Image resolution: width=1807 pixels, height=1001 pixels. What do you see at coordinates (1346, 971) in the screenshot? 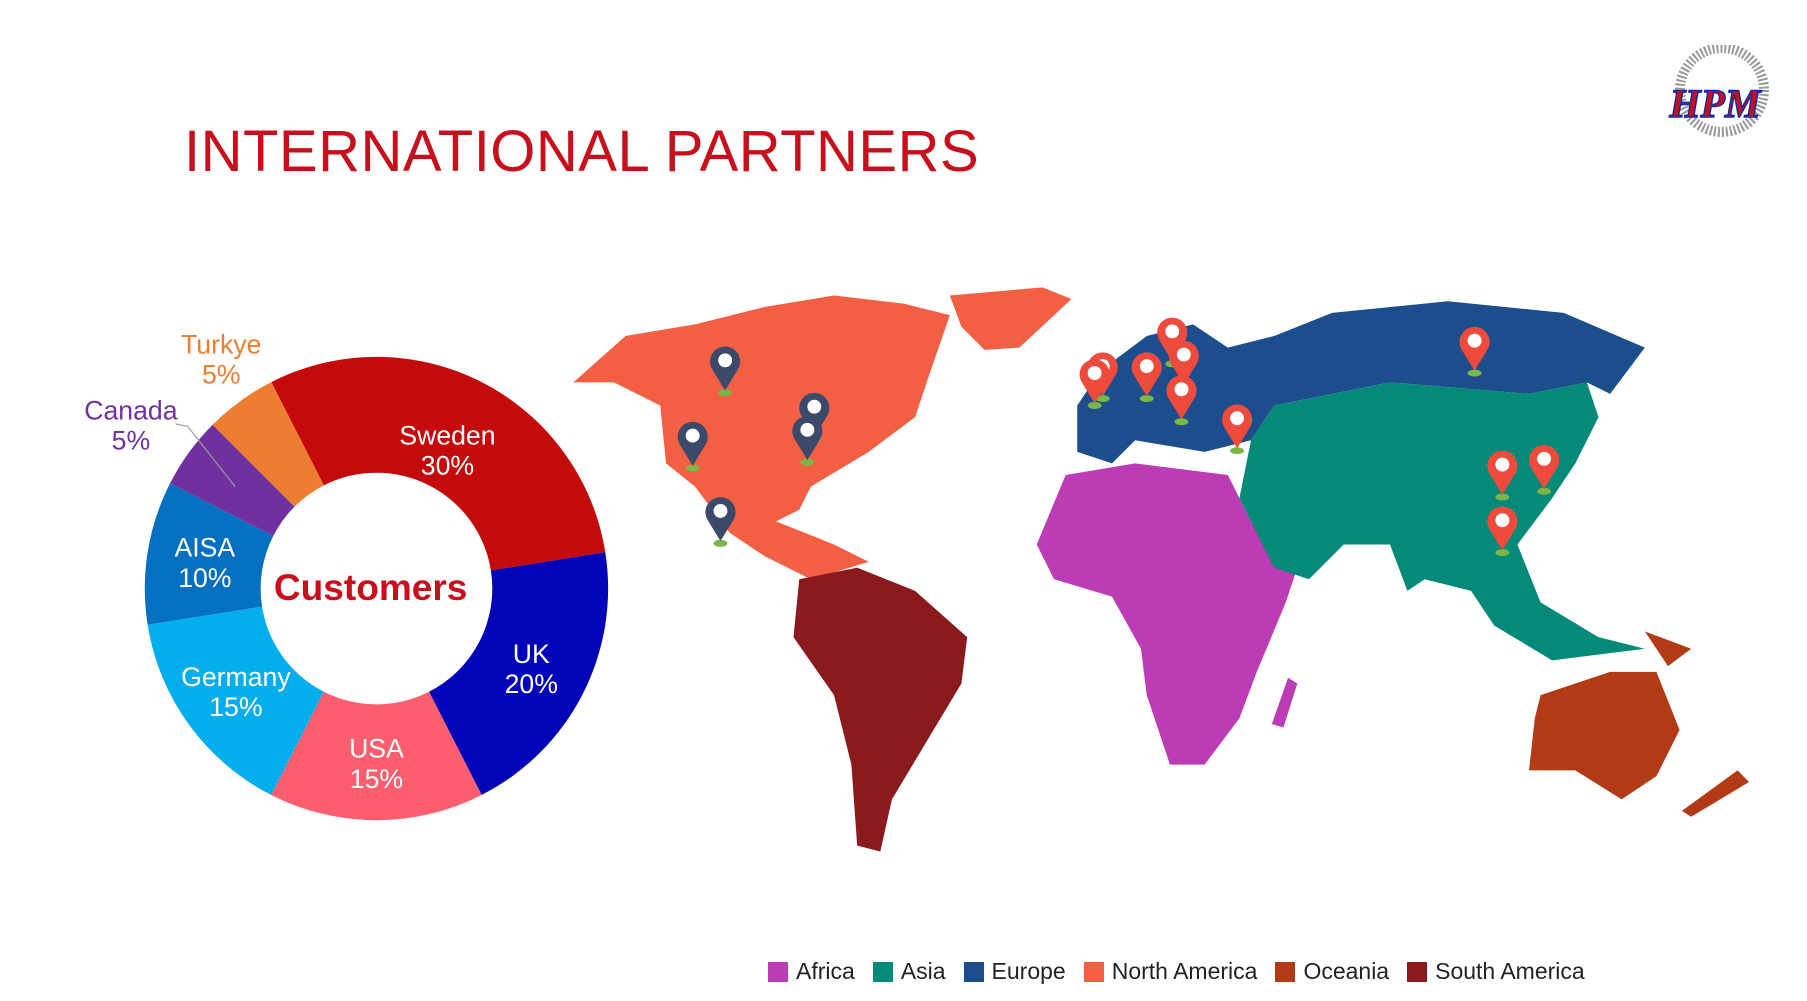
I see `legend-label: Oceania` at bounding box center [1346, 971].